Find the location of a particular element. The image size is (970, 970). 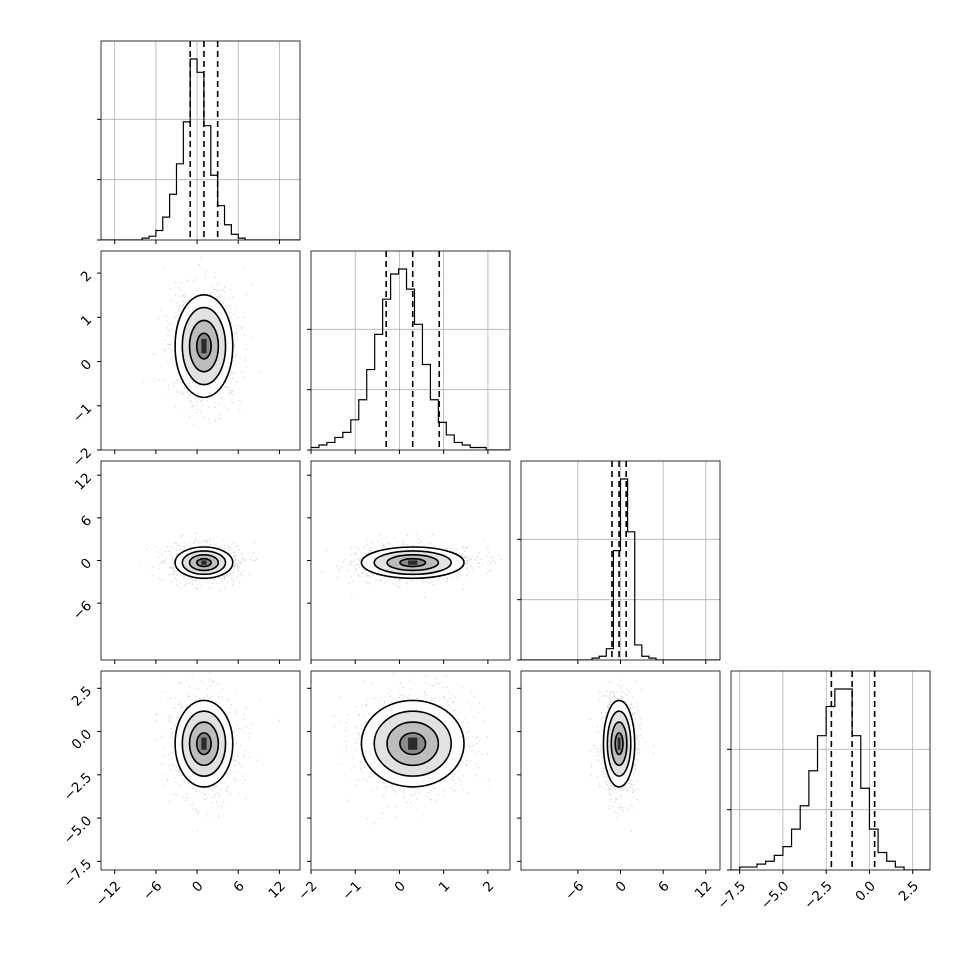

y-tick-label: 6 is located at coordinates (86, 521).